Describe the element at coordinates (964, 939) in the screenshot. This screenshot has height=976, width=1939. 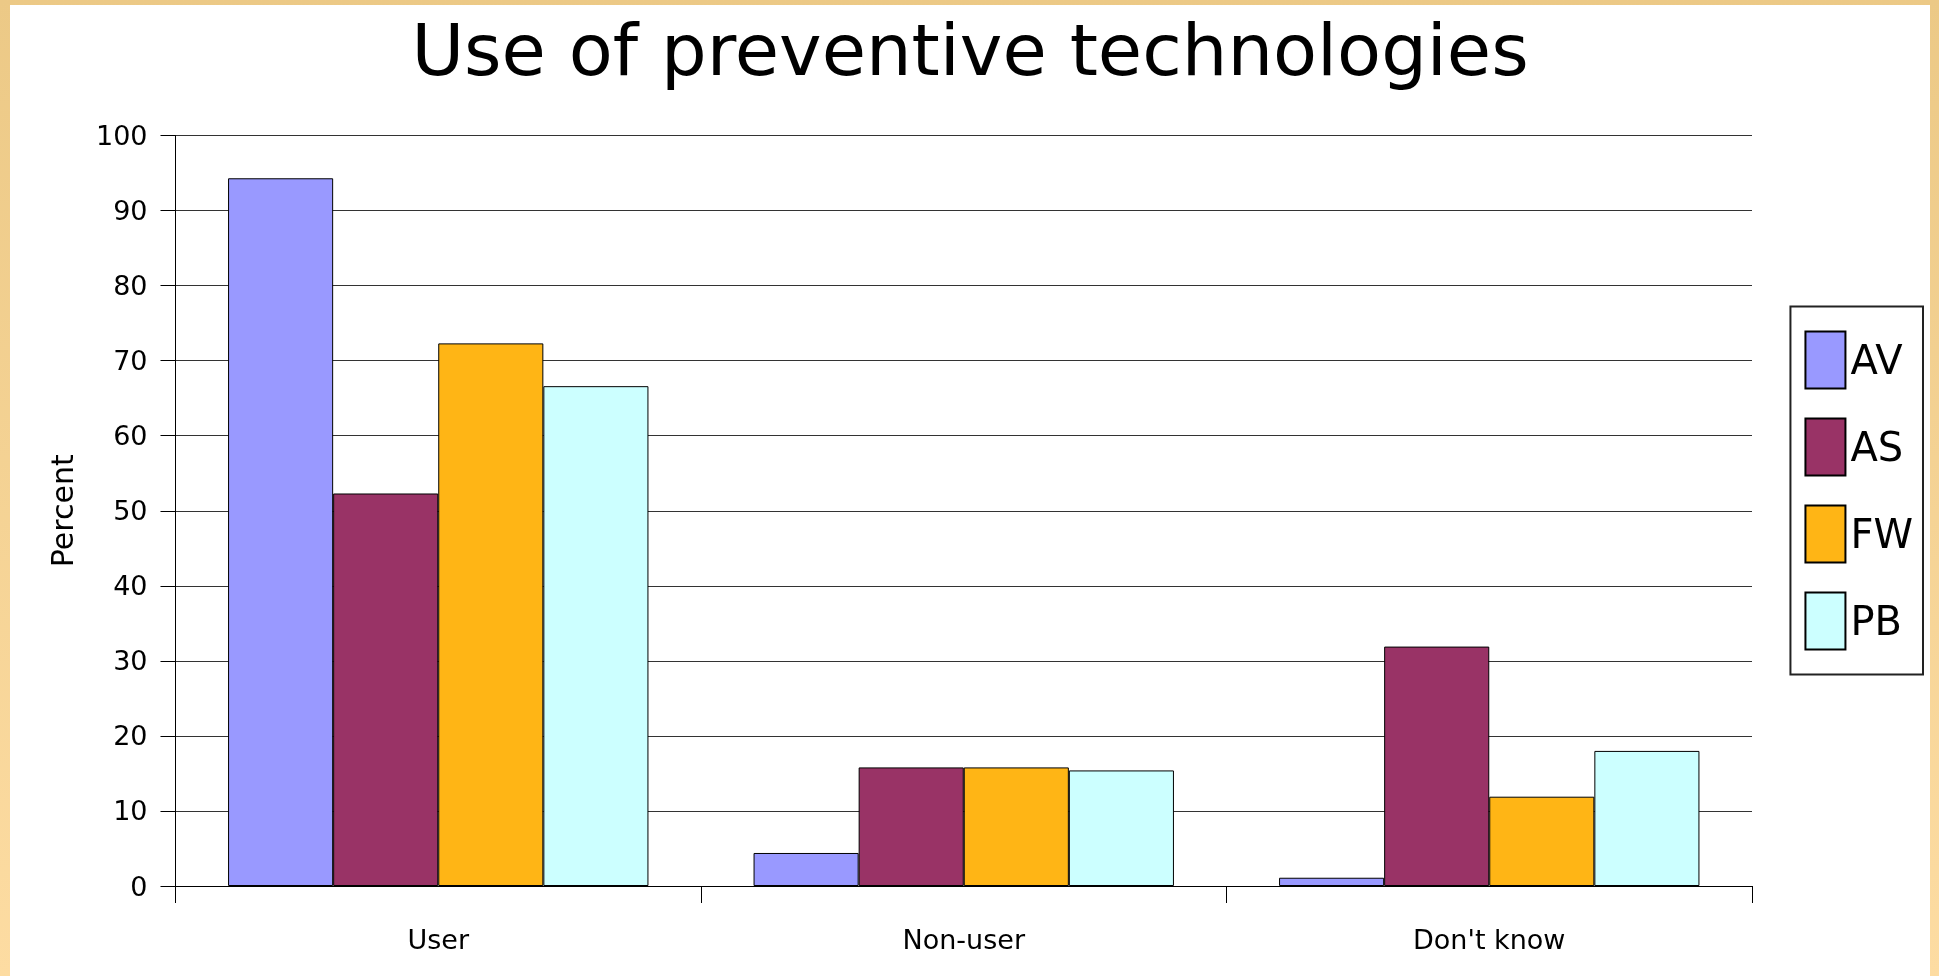
I see `x-tick-label: Non-user` at that location.